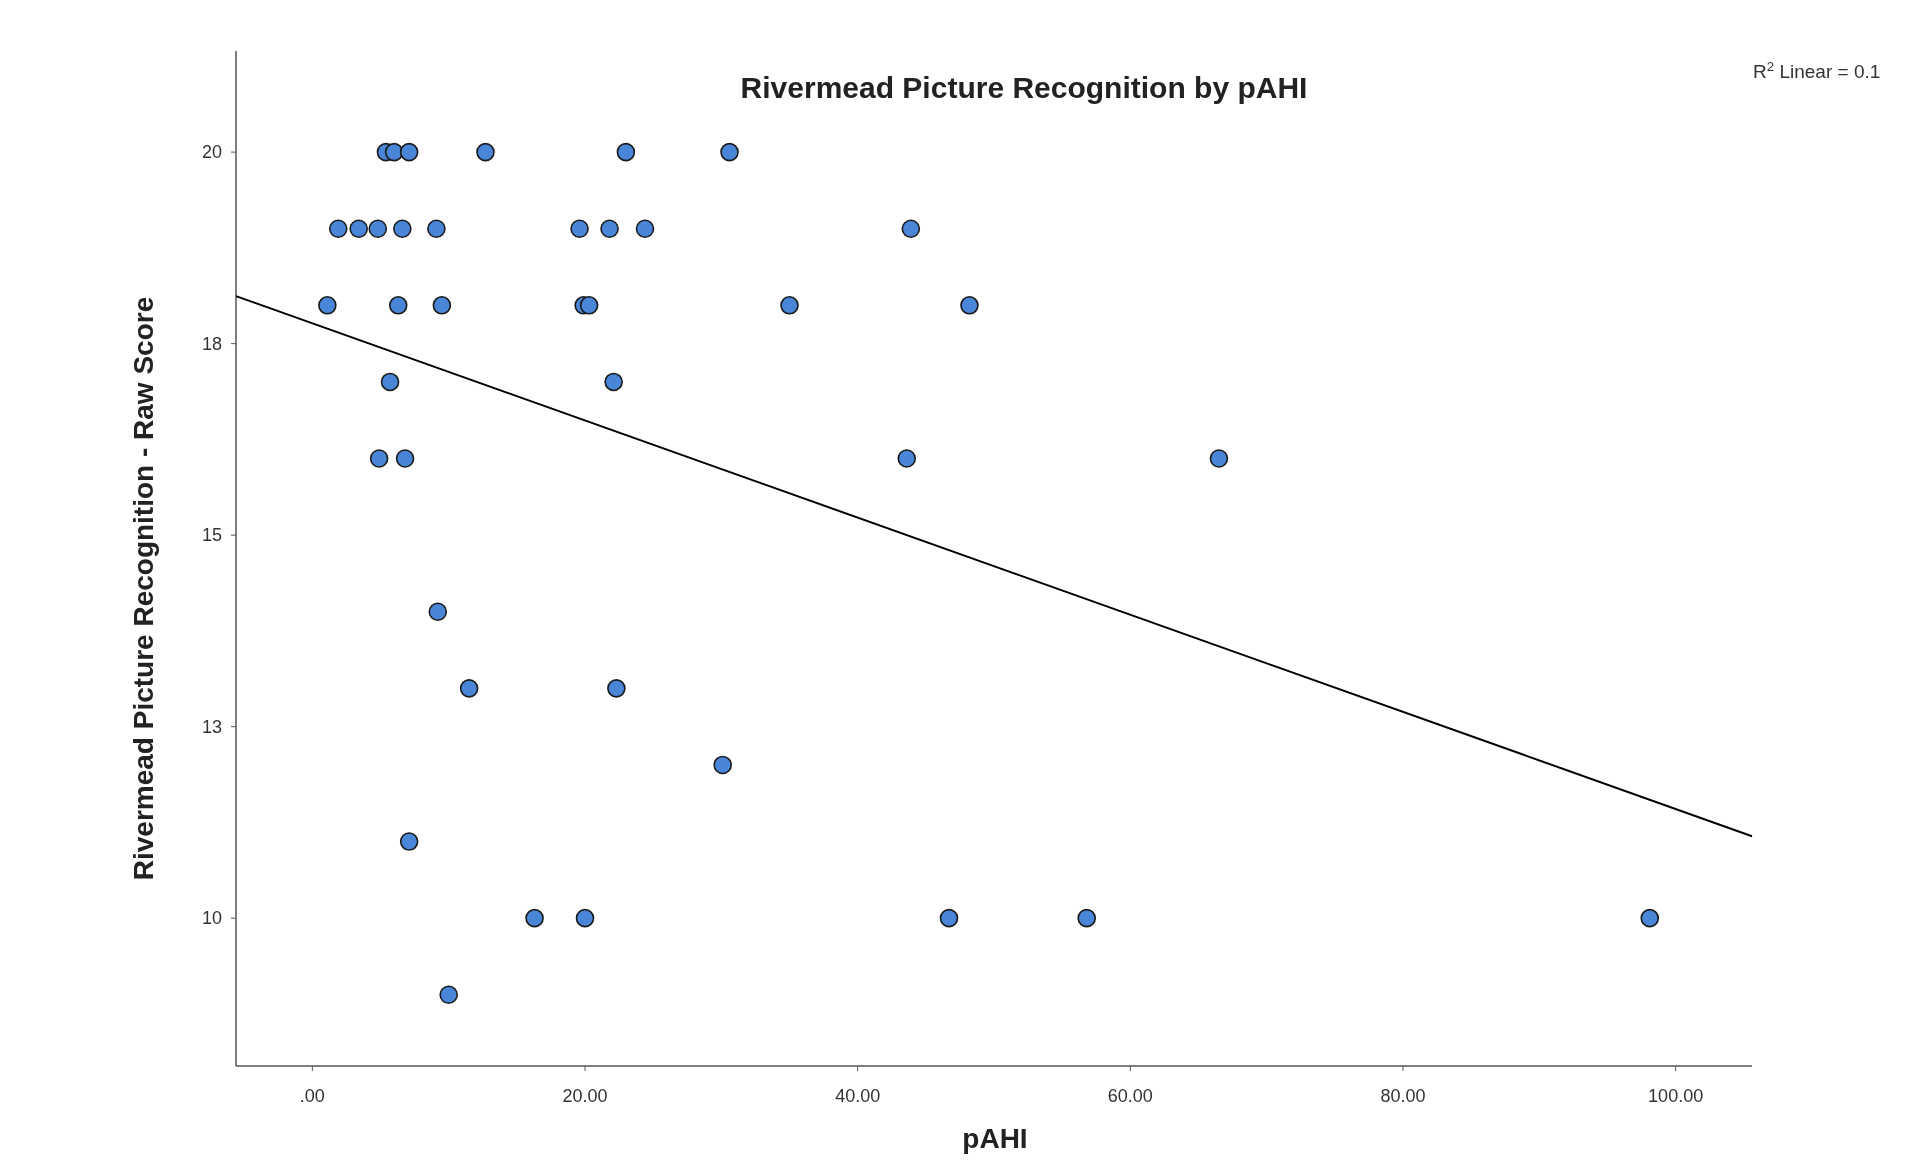 The image size is (1916, 1169). What do you see at coordinates (1676, 1096) in the screenshot?
I see `x-tick-label: 100.00` at bounding box center [1676, 1096].